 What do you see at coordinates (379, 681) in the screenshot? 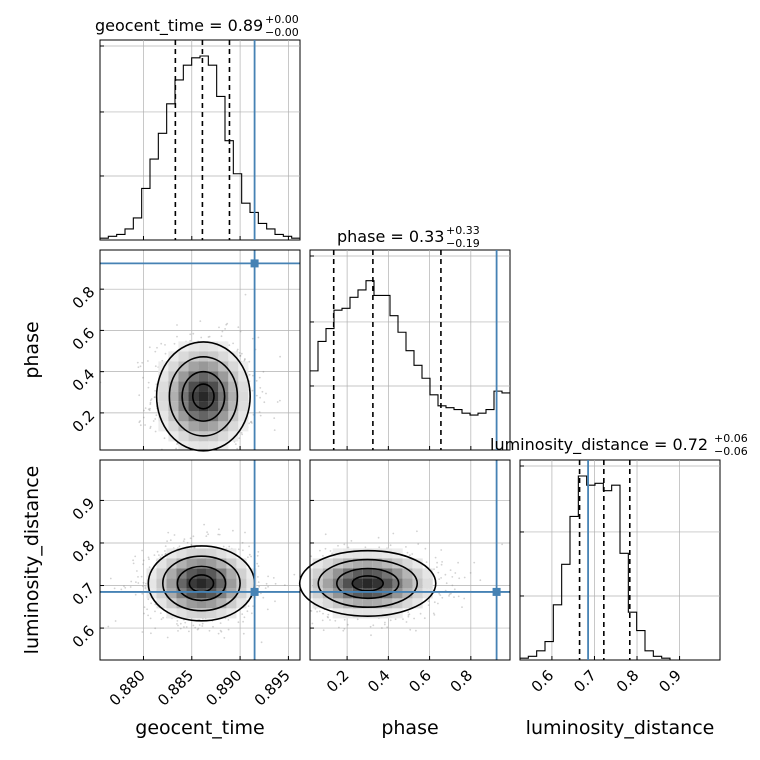
I see `tick-label-x-phase: 0.4` at bounding box center [379, 681].